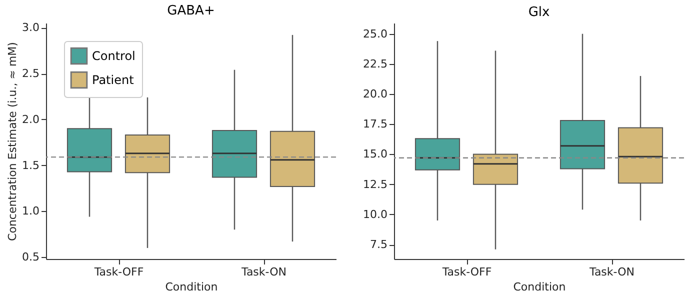  Describe the element at coordinates (31, 119) in the screenshot. I see `y-tick-label: 2.0` at that location.